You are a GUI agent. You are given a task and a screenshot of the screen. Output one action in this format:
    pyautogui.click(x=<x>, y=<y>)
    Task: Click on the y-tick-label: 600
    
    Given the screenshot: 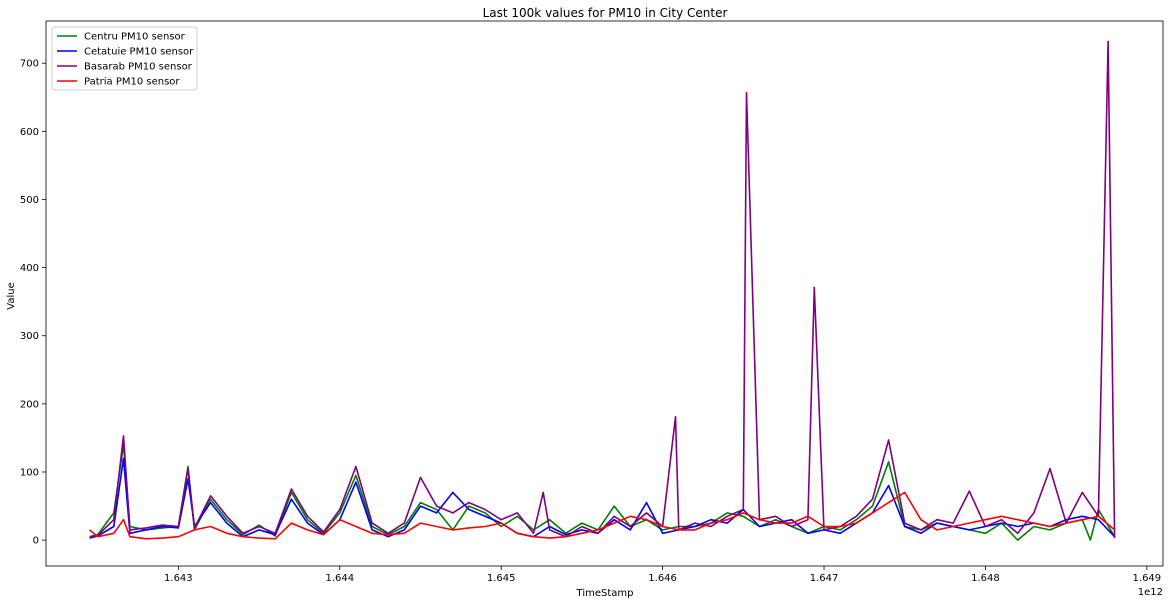 What is the action you would take?
    pyautogui.click(x=29, y=132)
    